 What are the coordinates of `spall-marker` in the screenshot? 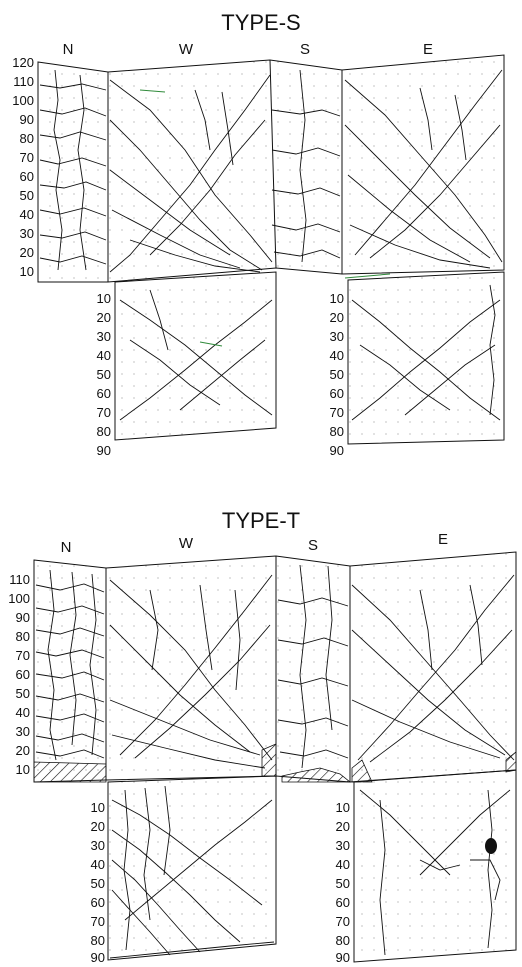 It's located at (491, 846).